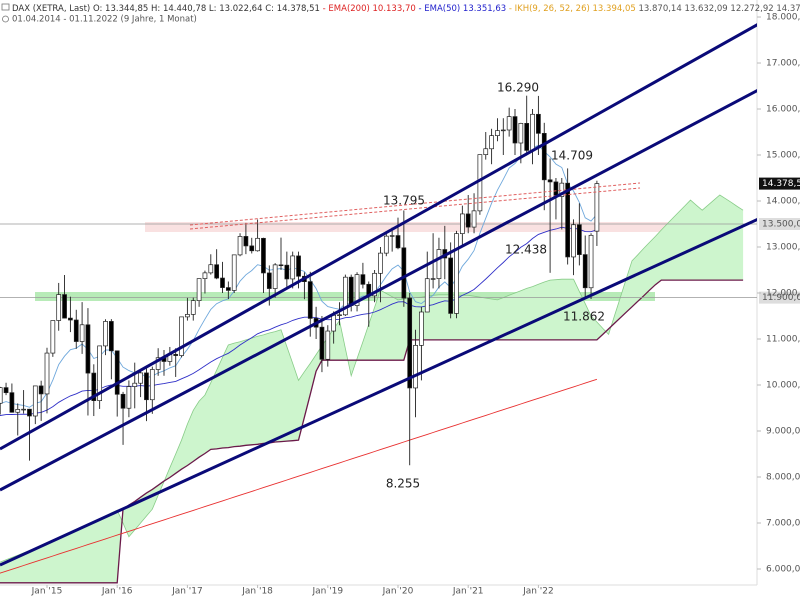  What do you see at coordinates (783, 294) in the screenshot?
I see `y-tick-label: 12.000,00` at bounding box center [783, 294].